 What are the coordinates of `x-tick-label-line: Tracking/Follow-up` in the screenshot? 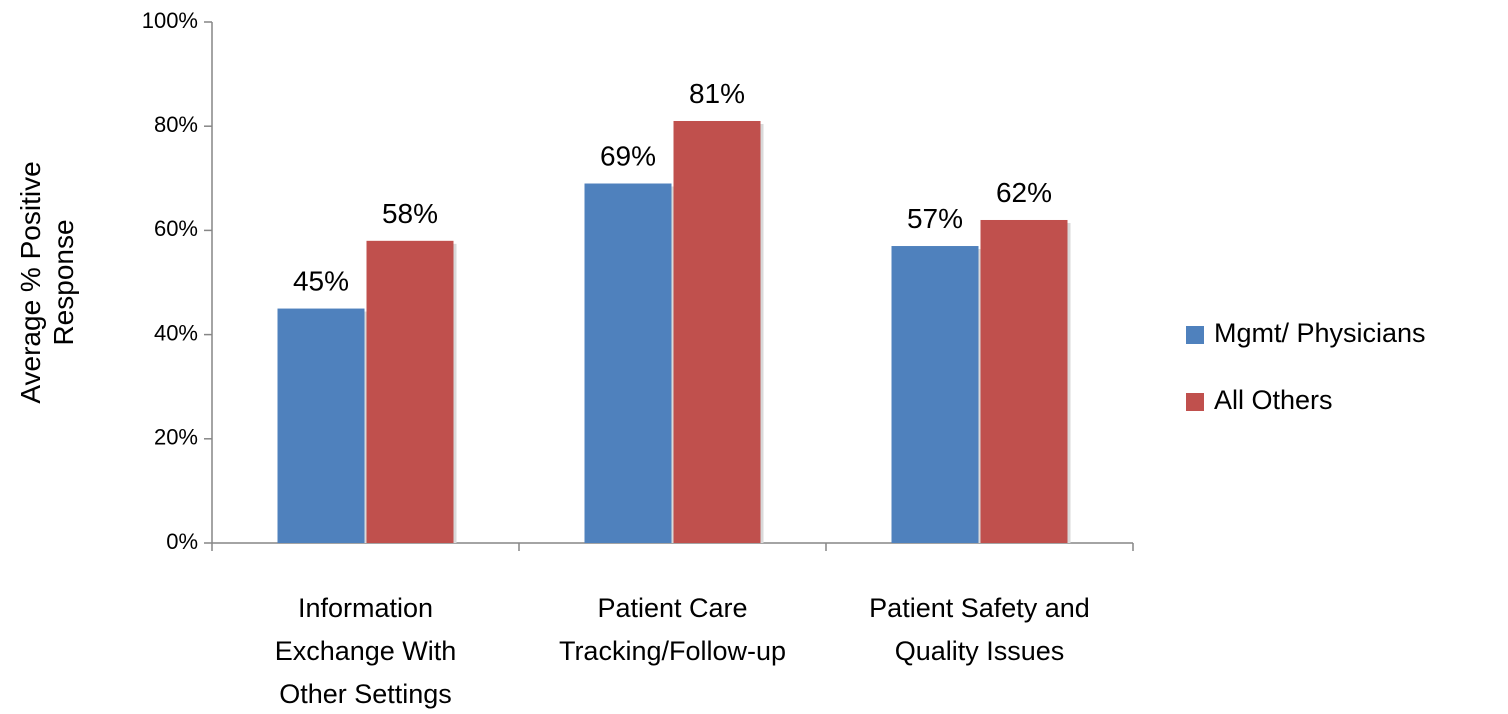 It's located at (672, 651).